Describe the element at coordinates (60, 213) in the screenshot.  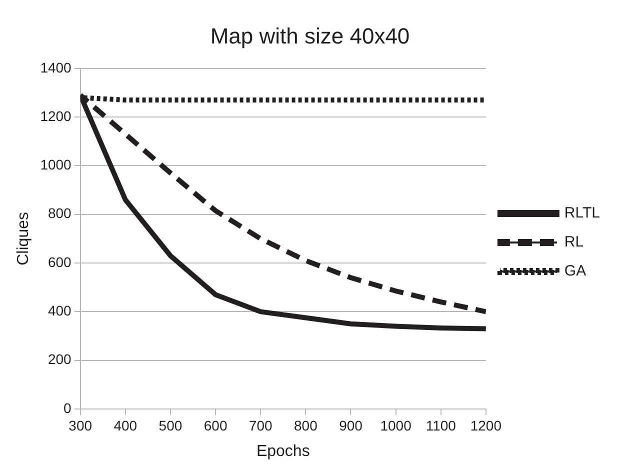
I see `y-tick-label: 800` at that location.